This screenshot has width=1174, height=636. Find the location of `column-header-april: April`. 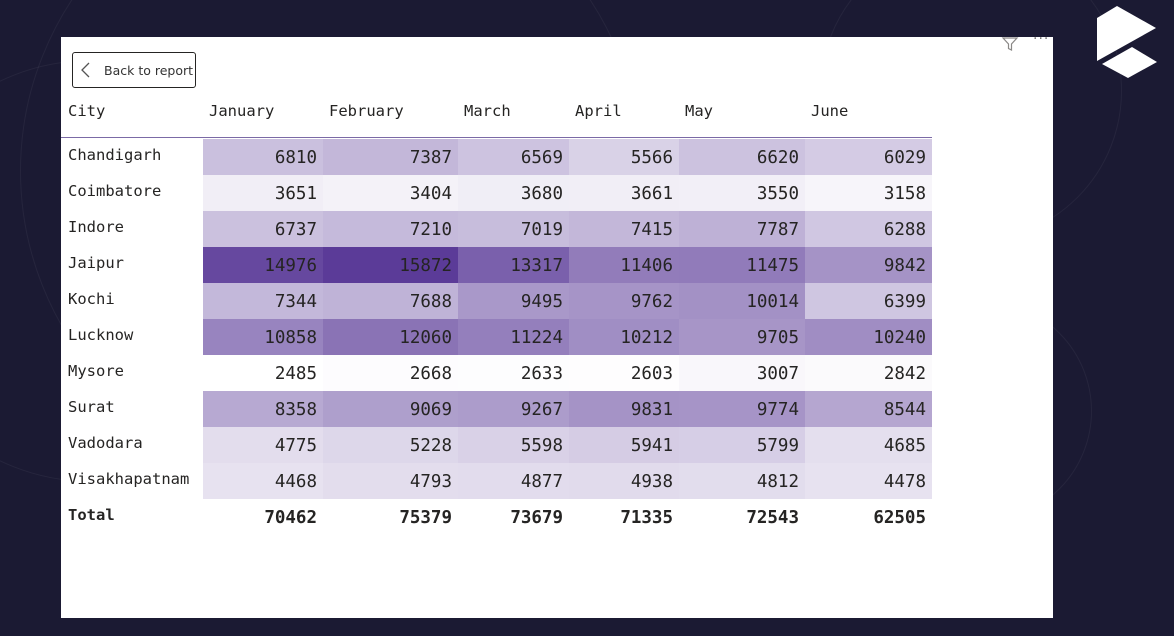

column-header-april: April is located at coordinates (598, 111).